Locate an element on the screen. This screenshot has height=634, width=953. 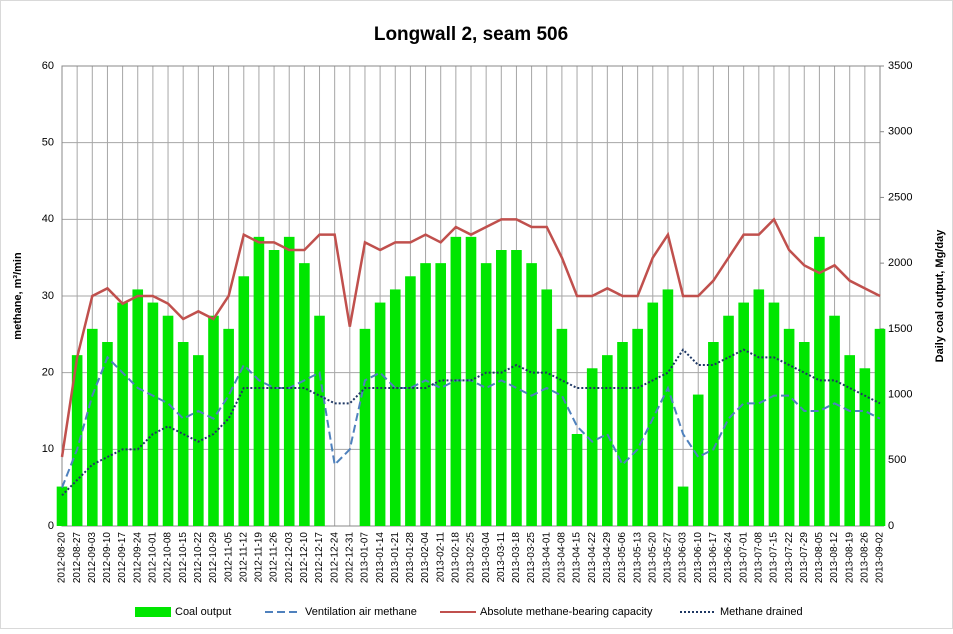
x-tick-label: 2013-03-18 is located at coordinates (516, 558).